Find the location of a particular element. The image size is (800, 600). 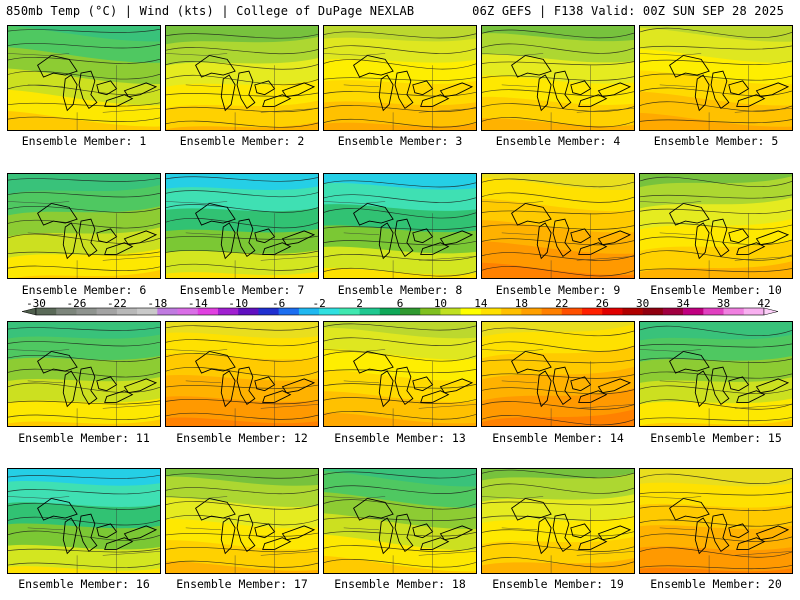

ensemble-member-label: Ensemble Member: 9 is located at coordinates (558, 290).